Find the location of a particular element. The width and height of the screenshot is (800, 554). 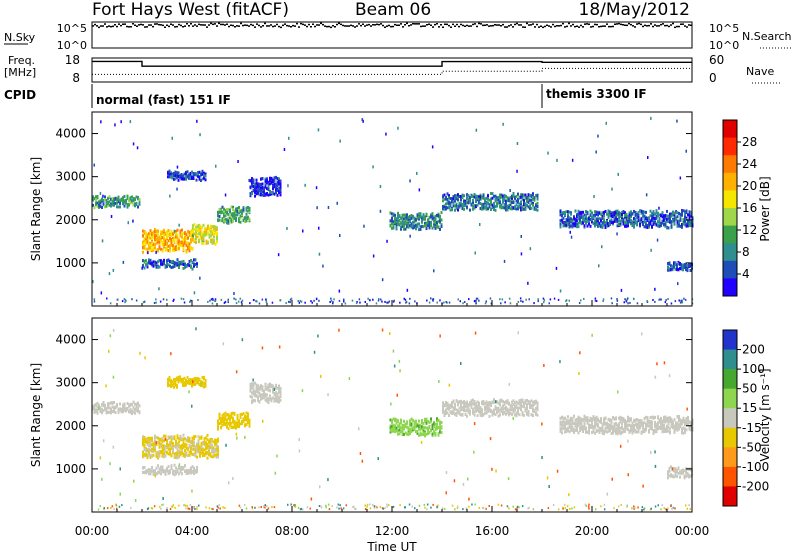

scatter-cell is located at coordinates (234, 293).